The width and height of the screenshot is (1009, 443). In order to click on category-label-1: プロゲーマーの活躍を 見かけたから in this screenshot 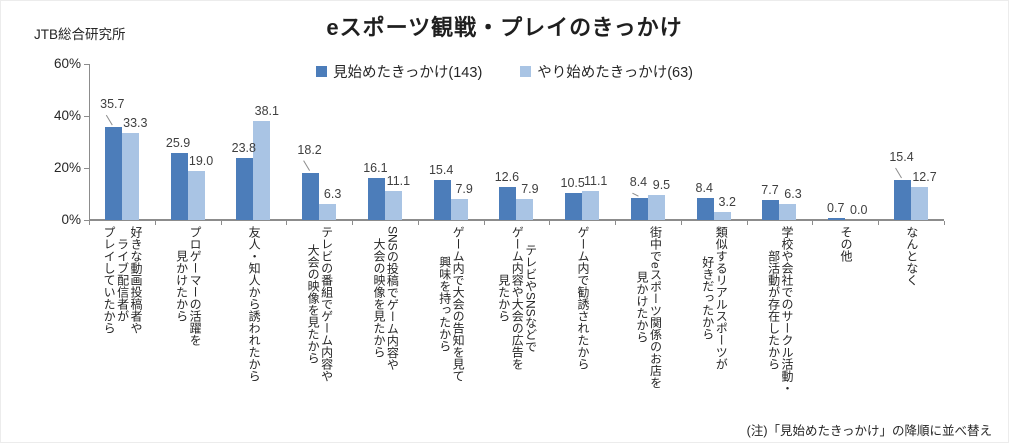, I will do `click(188, 286)`.